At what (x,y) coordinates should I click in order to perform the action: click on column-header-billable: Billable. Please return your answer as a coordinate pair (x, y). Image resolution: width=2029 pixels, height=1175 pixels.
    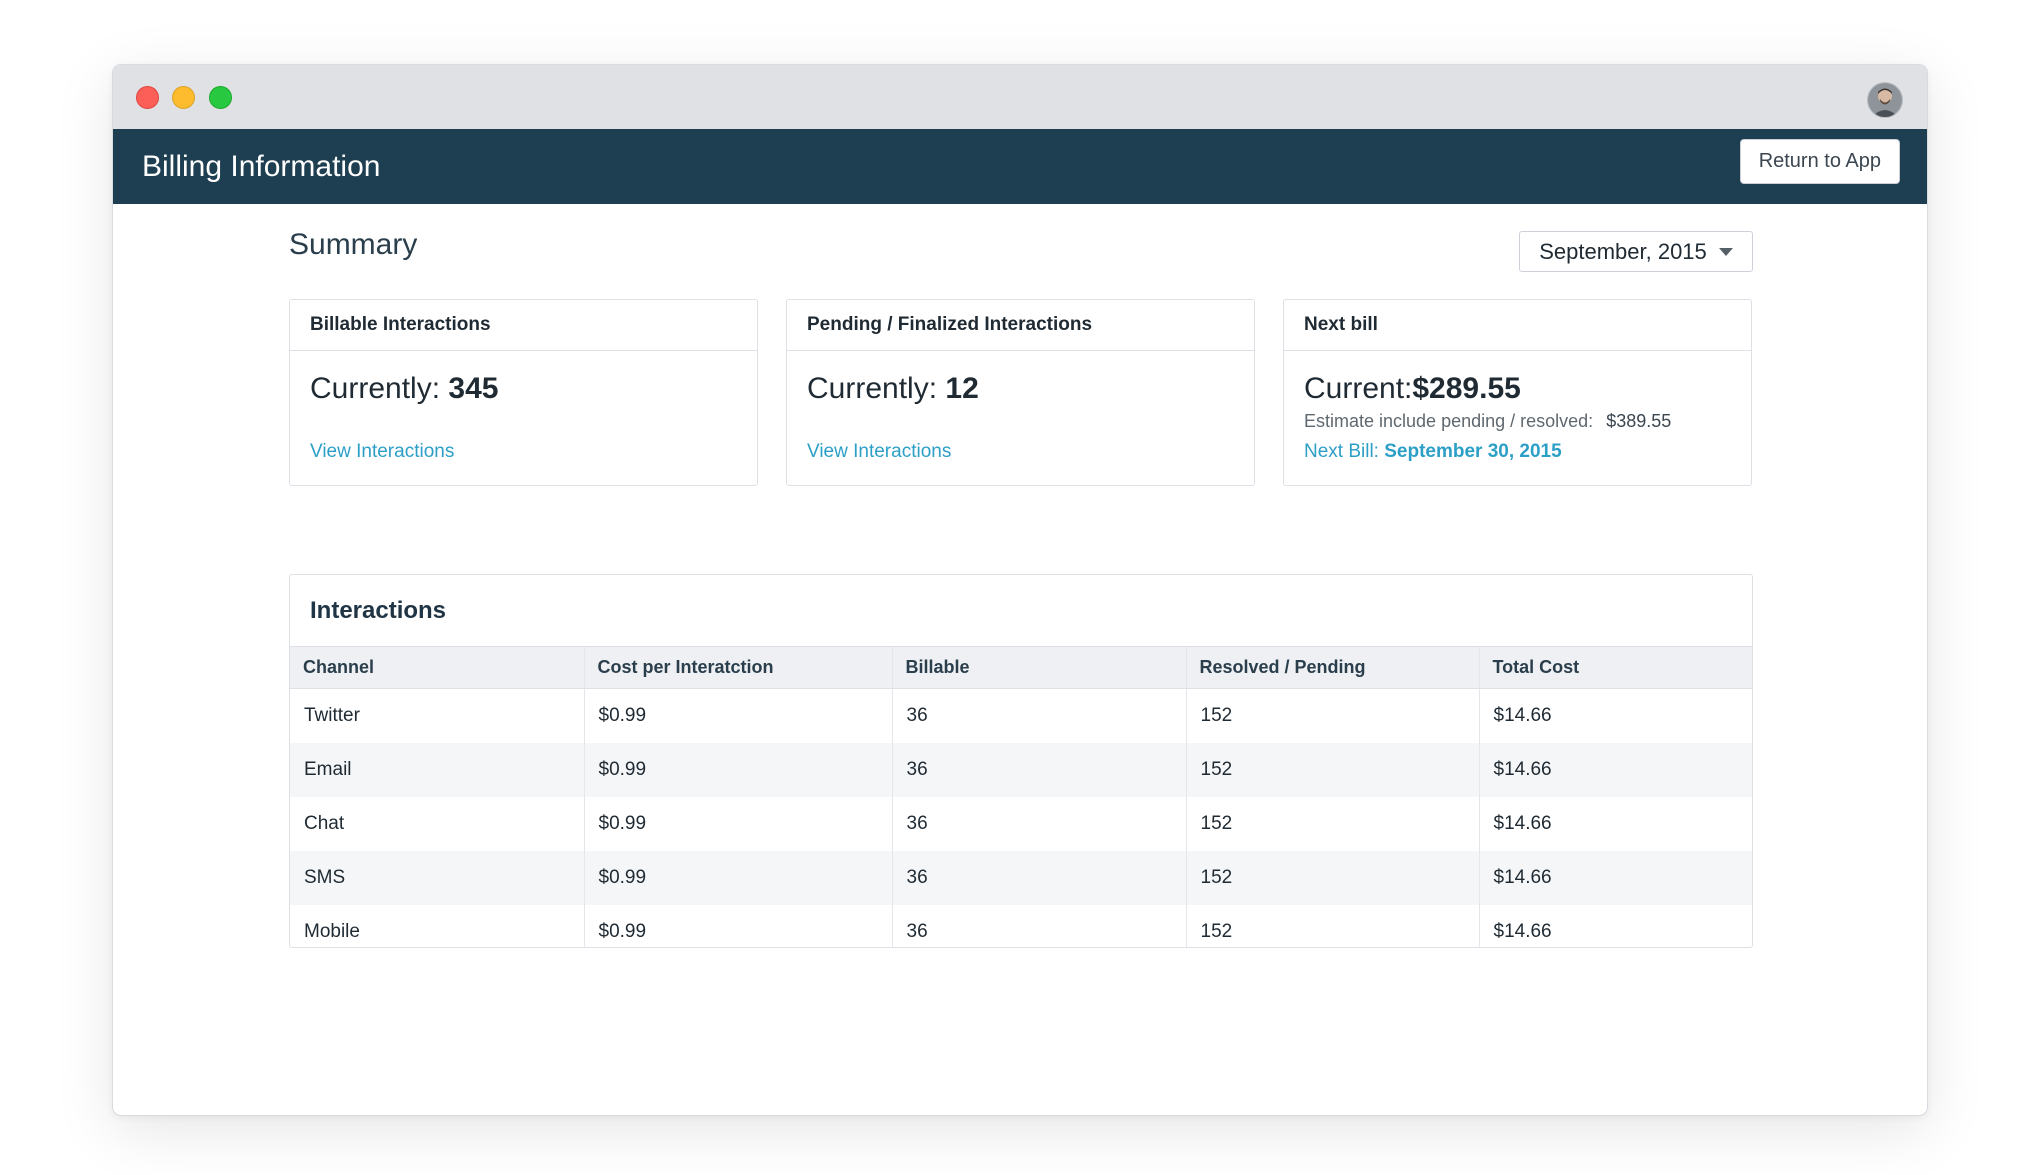
    Looking at the image, I should click on (1038, 667).